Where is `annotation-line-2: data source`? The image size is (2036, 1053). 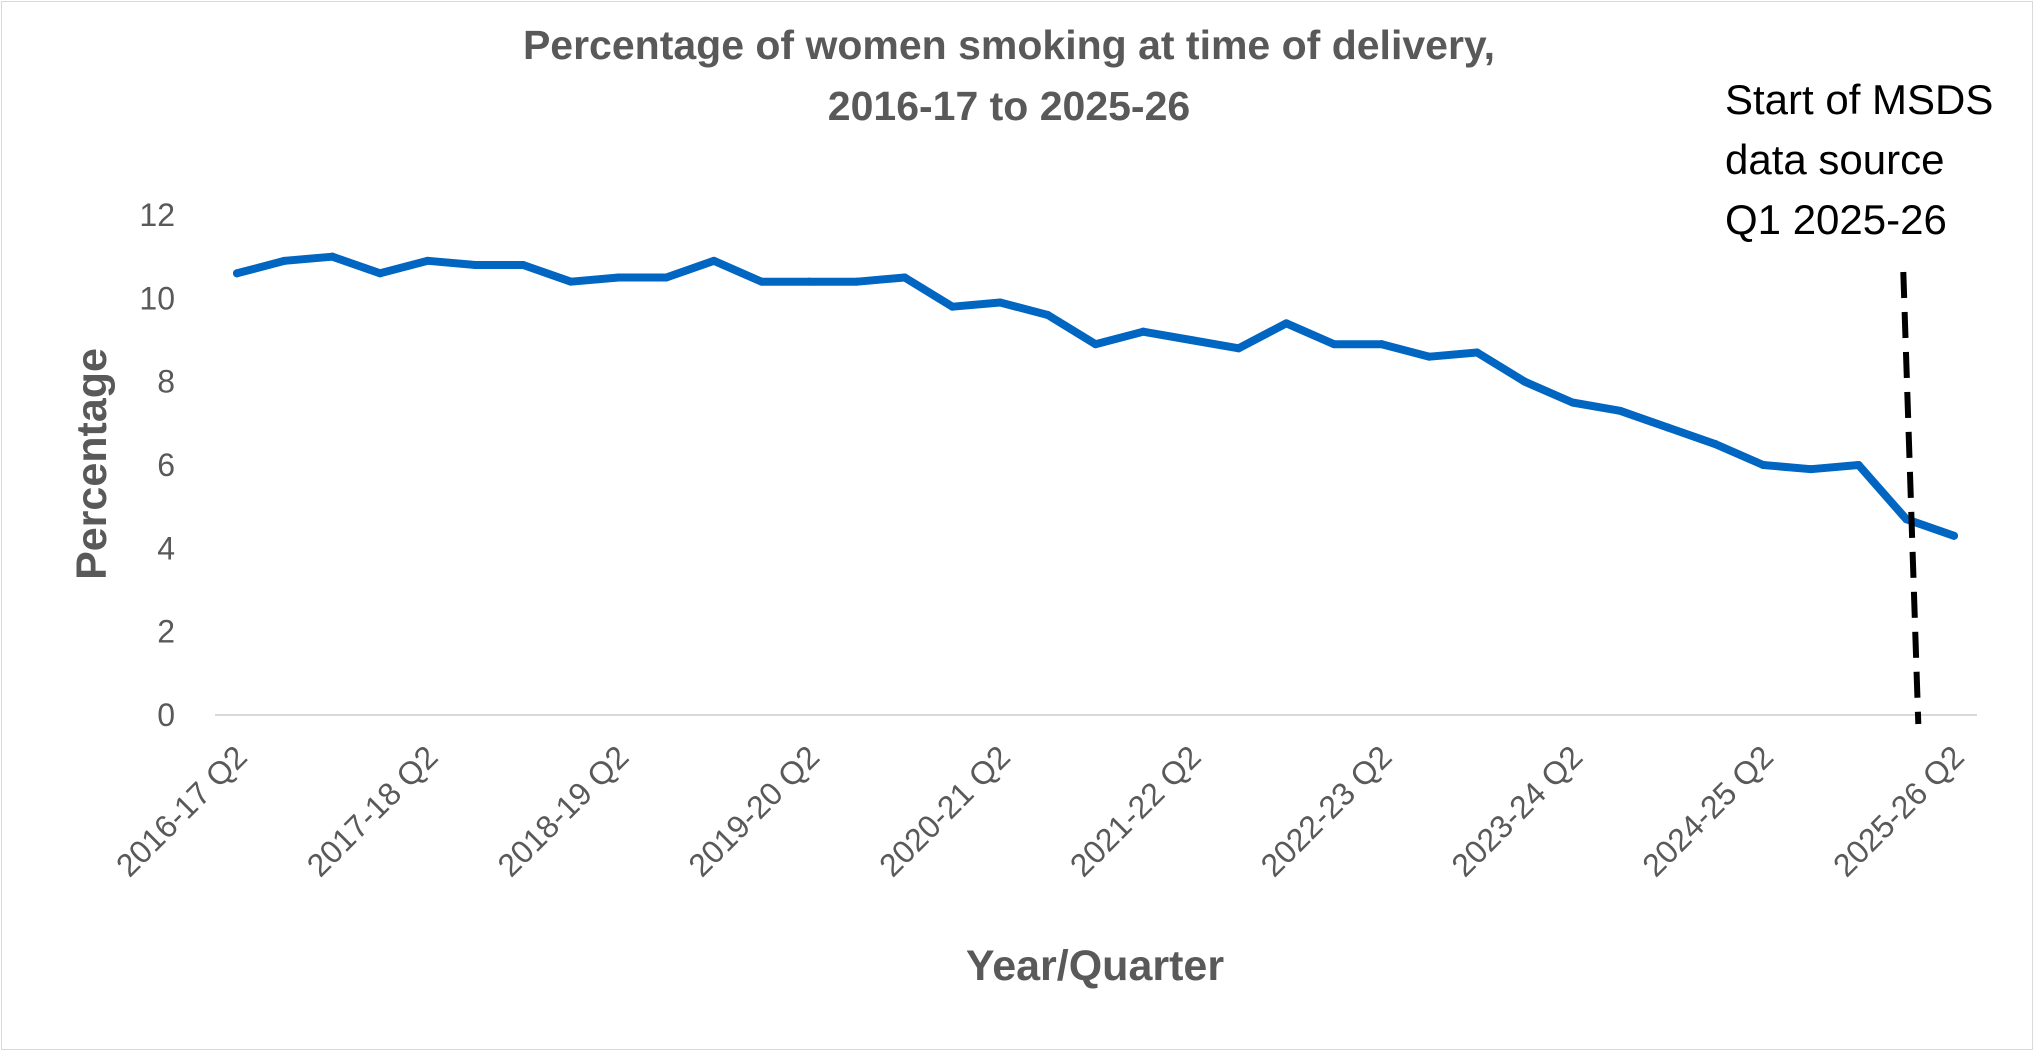
annotation-line-2: data source is located at coordinates (1834, 159).